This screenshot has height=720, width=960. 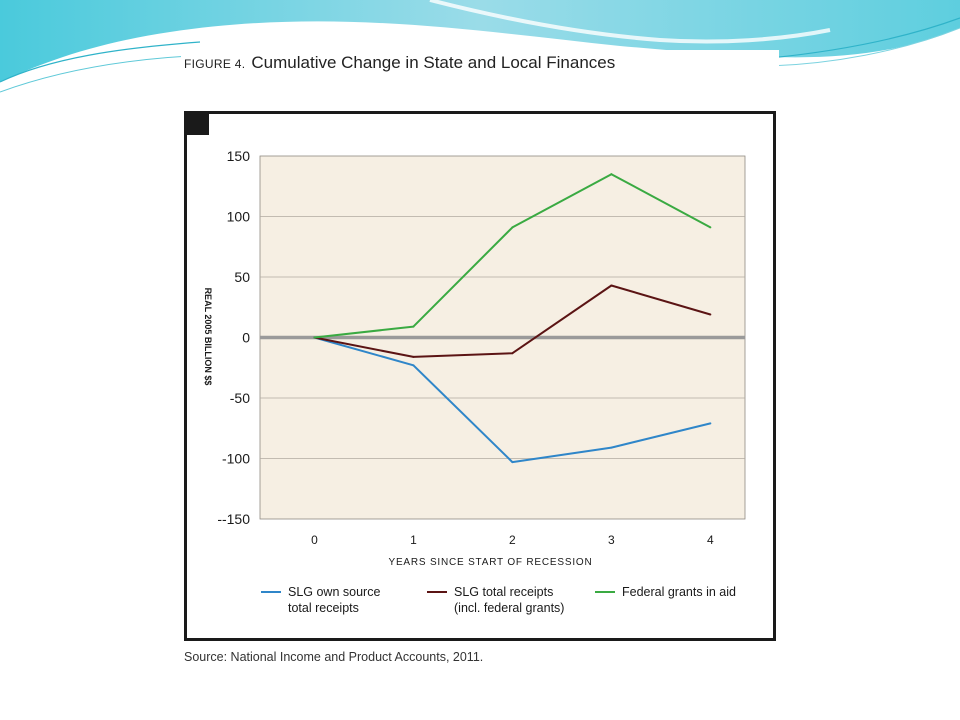 I want to click on x-axis-label: YEARS SINCE START OF RECESSION, so click(x=490, y=562).